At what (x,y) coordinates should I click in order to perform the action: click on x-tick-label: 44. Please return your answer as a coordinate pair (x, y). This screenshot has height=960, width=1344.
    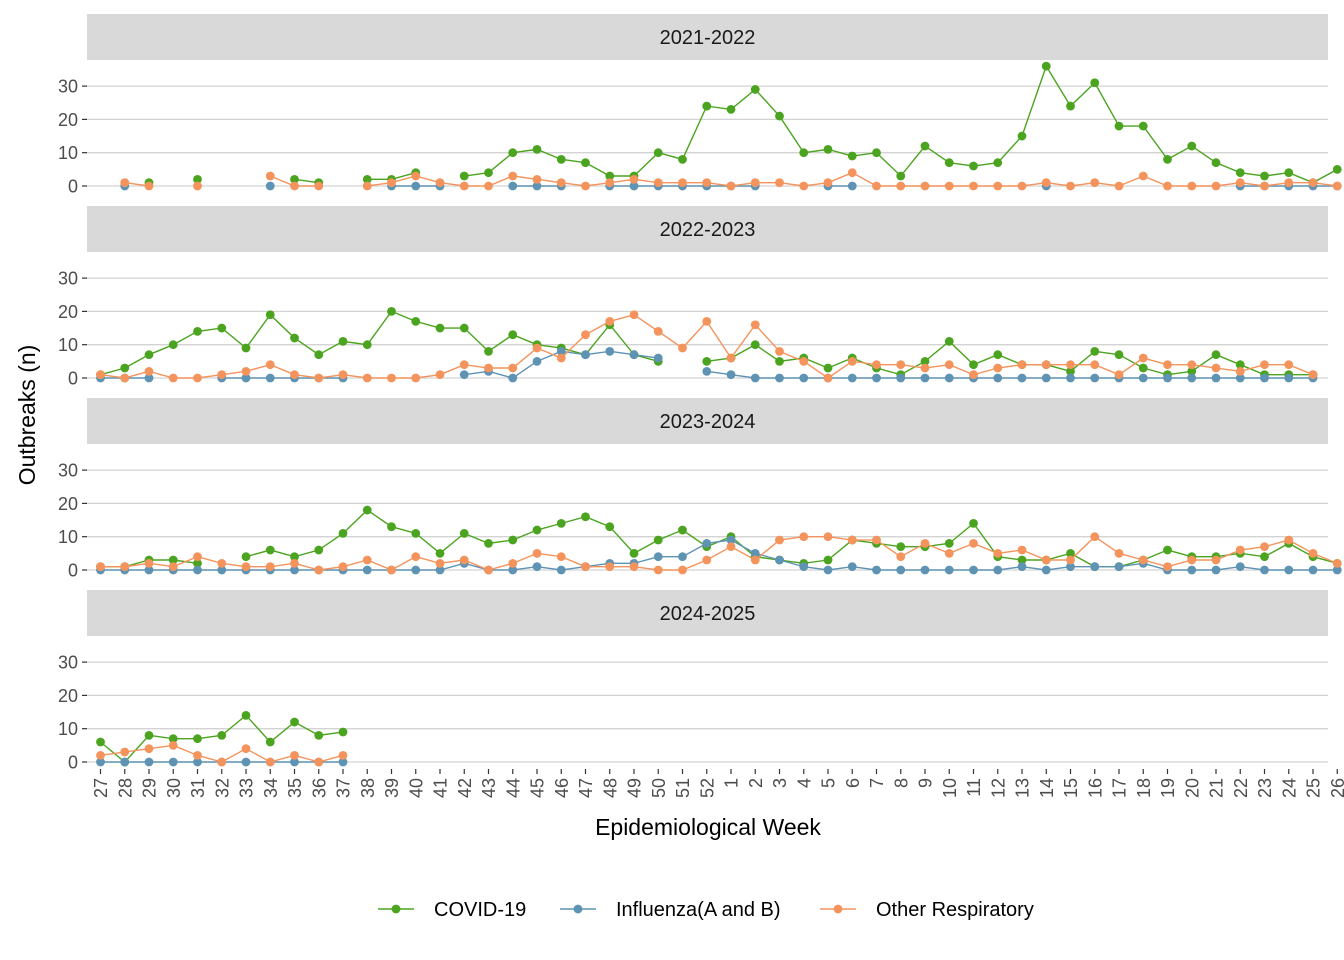
    Looking at the image, I should click on (513, 788).